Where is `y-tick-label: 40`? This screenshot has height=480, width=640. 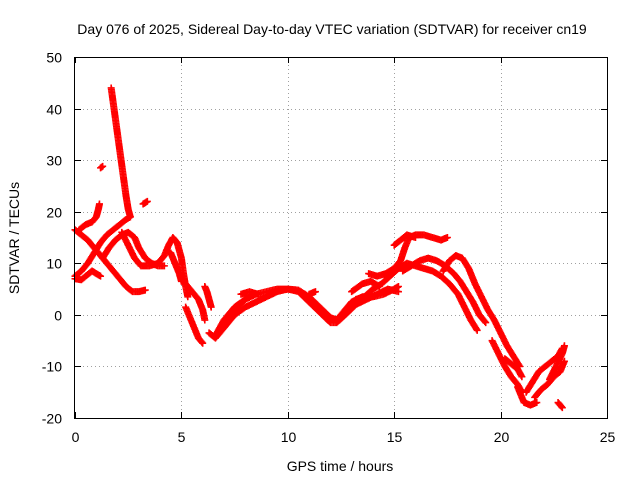 y-tick-label: 40 is located at coordinates (54, 110).